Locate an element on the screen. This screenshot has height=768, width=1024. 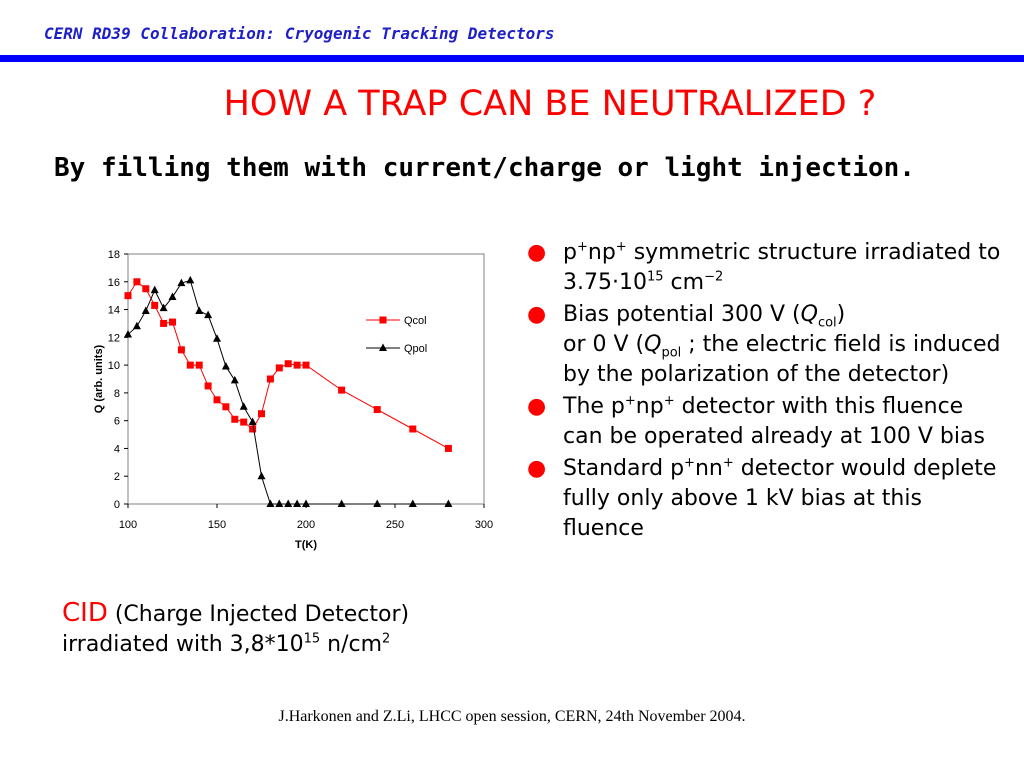
bullet-text: p is located at coordinates (570, 252).